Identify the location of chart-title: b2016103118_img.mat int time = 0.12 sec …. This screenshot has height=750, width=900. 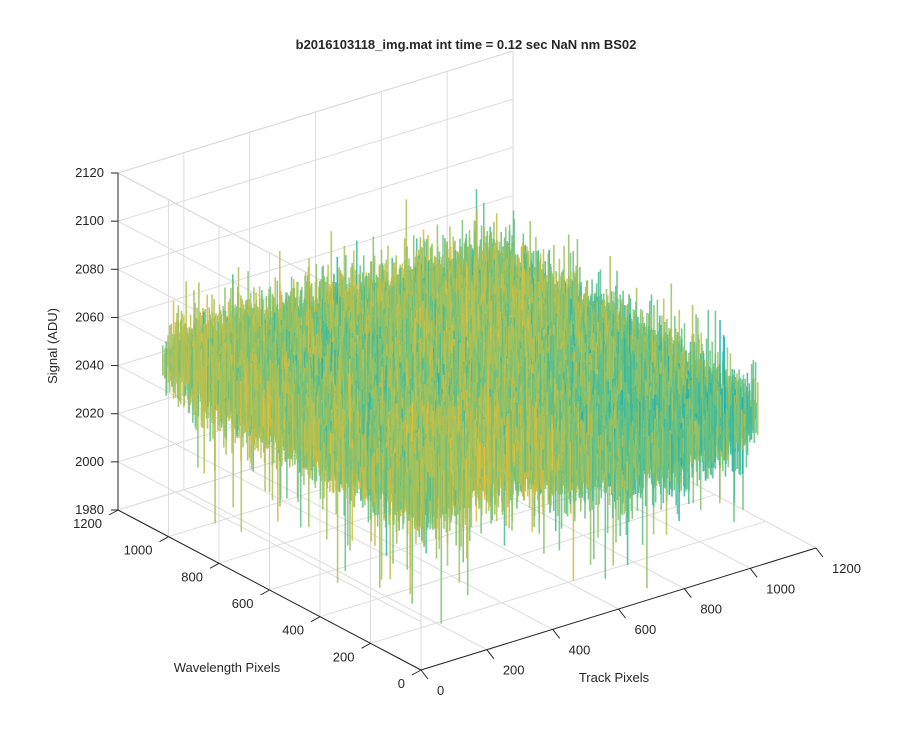
(466, 44).